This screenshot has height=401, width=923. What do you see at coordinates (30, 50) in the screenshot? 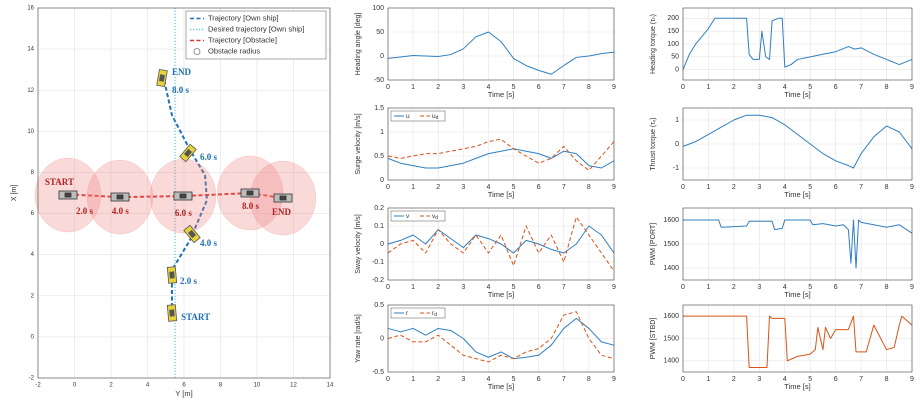
I see `y-tick-label: 14` at bounding box center [30, 50].